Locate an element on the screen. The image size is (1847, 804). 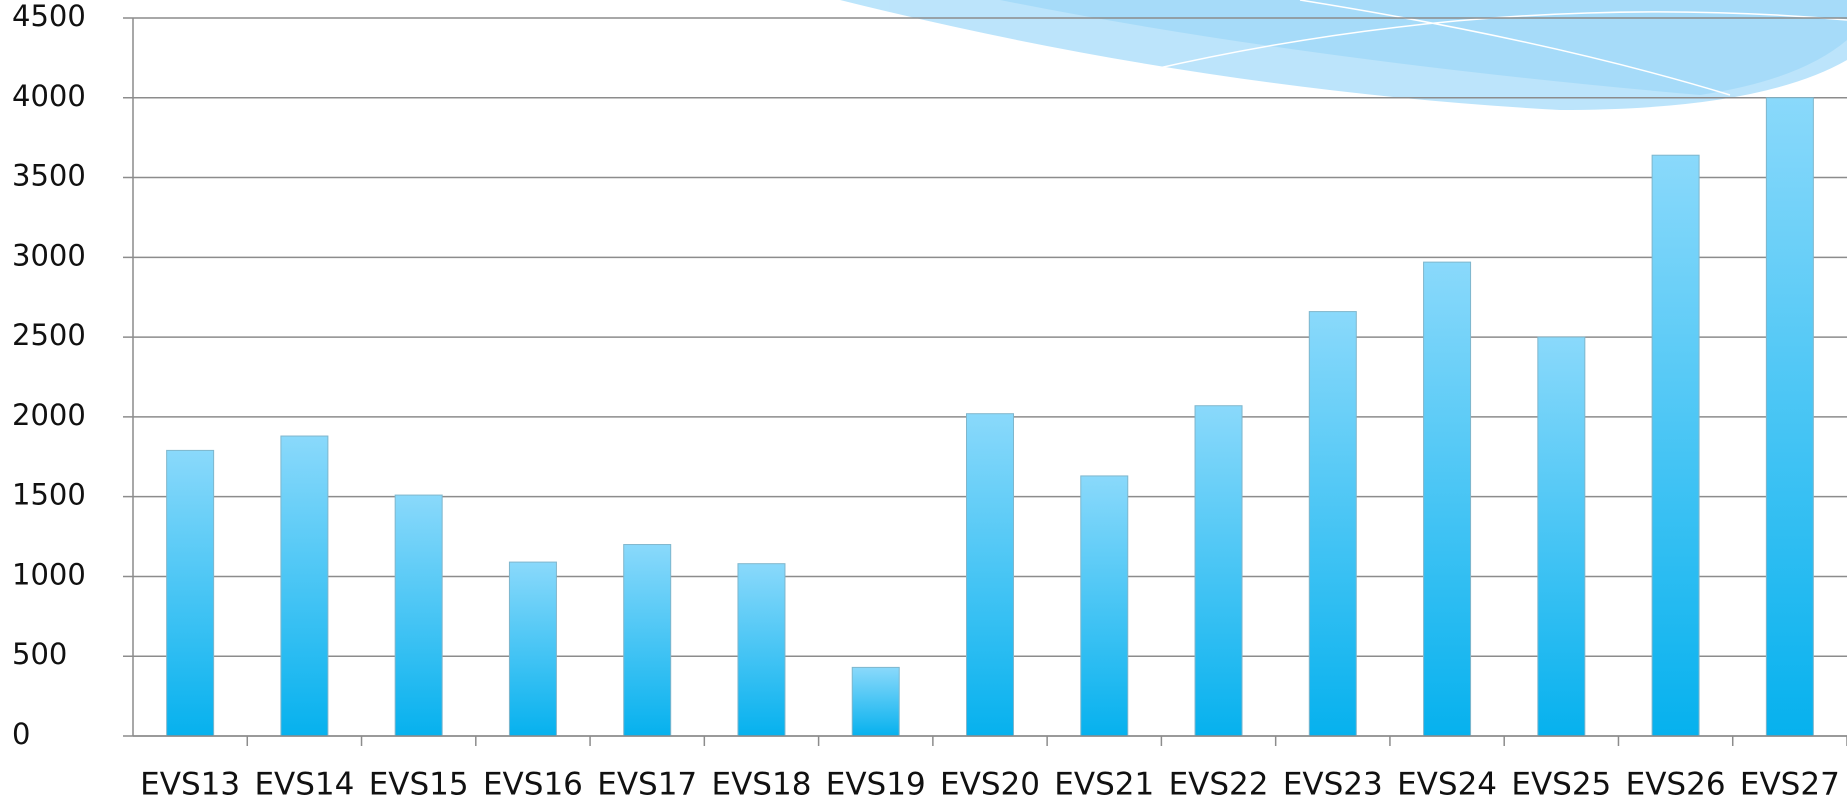
x-tick-label: EVS26 is located at coordinates (1676, 785).